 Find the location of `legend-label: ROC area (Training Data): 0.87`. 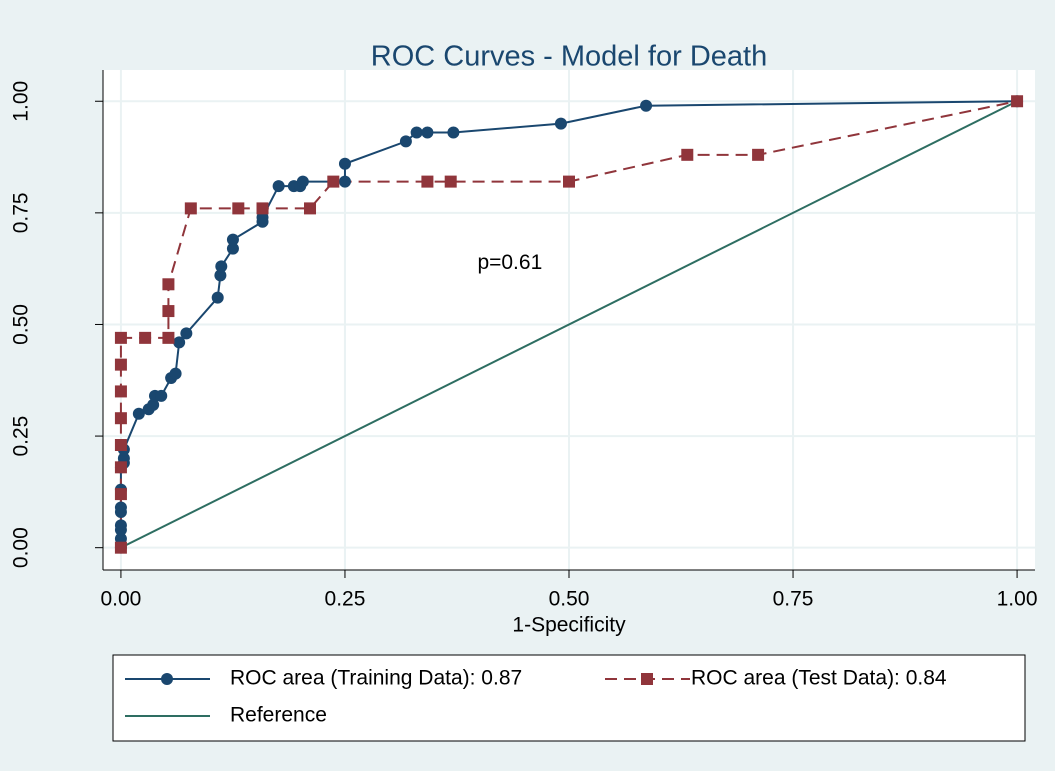

legend-label: ROC area (Training Data): 0.87 is located at coordinates (376, 678).